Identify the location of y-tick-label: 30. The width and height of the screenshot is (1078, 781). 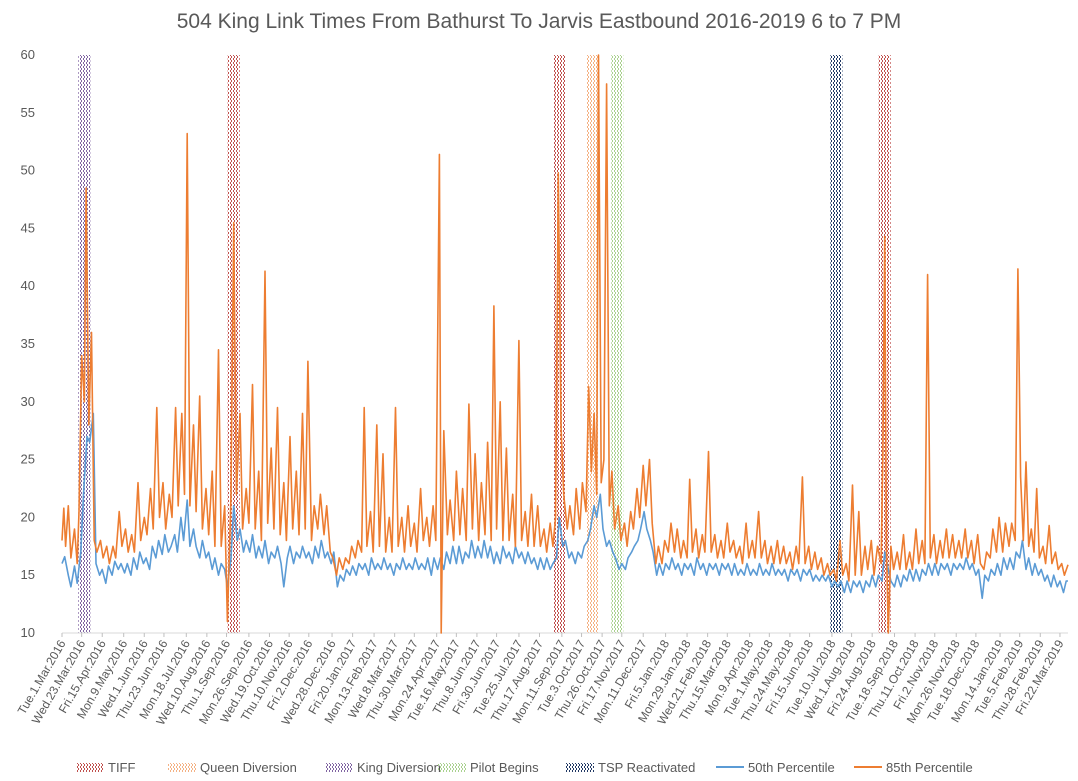
(28, 401).